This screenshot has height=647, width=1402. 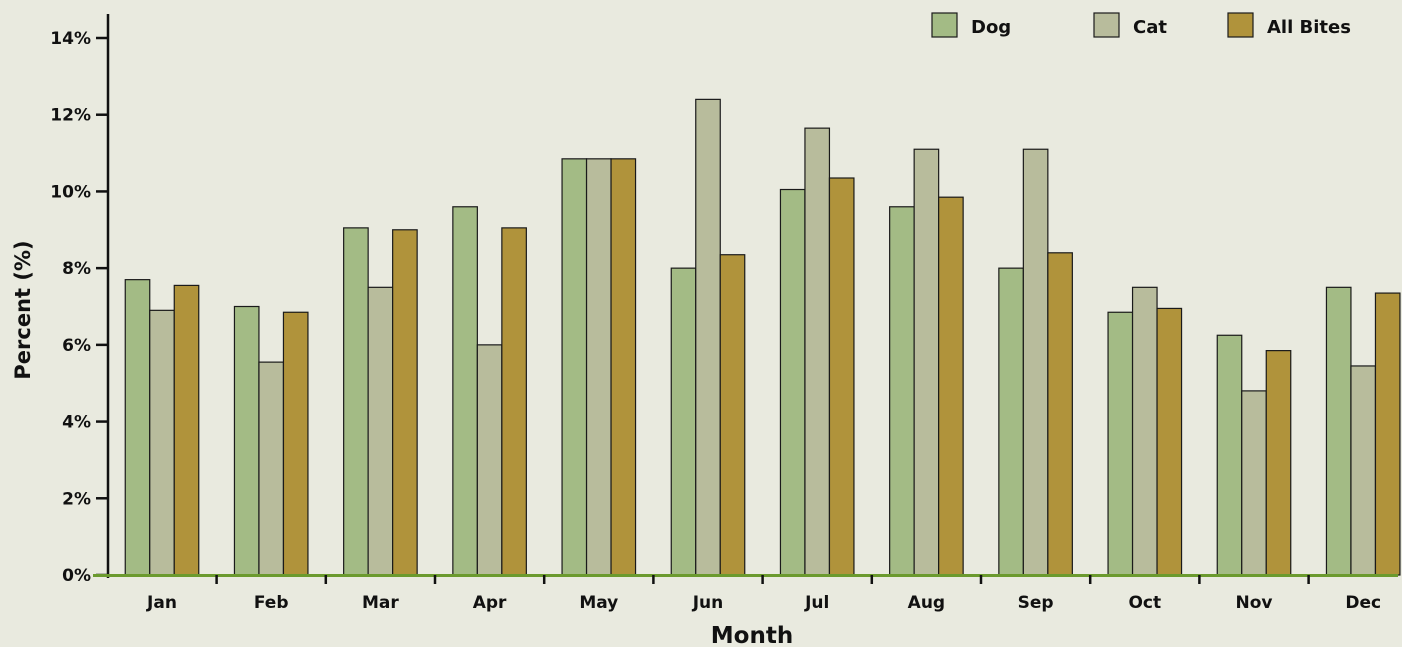 What do you see at coordinates (1338, 431) in the screenshot?
I see `bar-dog-dec` at bounding box center [1338, 431].